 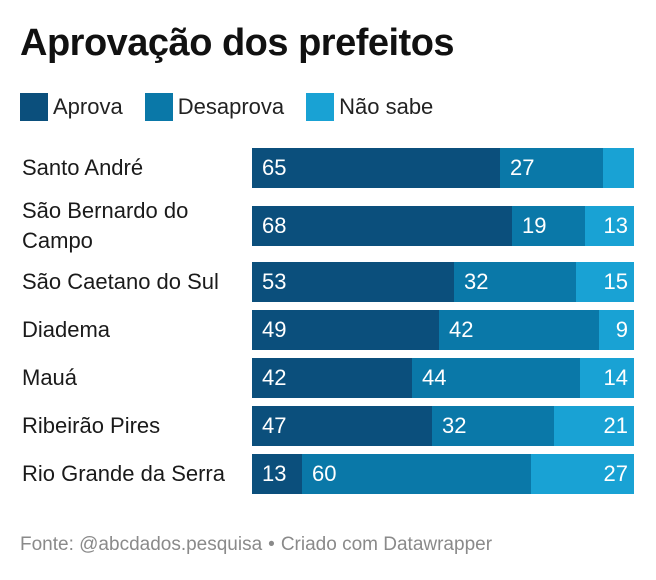 I want to click on bar-segment: 44, so click(x=496, y=378).